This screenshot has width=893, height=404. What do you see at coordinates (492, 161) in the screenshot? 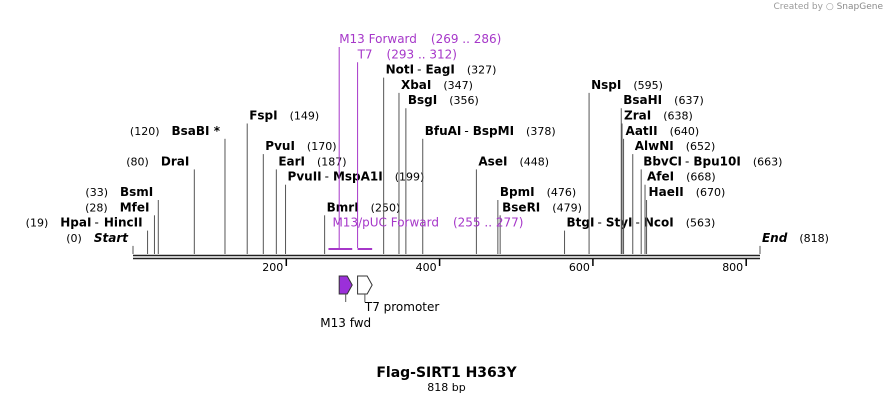
I see `site-name-asei: AseI` at bounding box center [492, 161].